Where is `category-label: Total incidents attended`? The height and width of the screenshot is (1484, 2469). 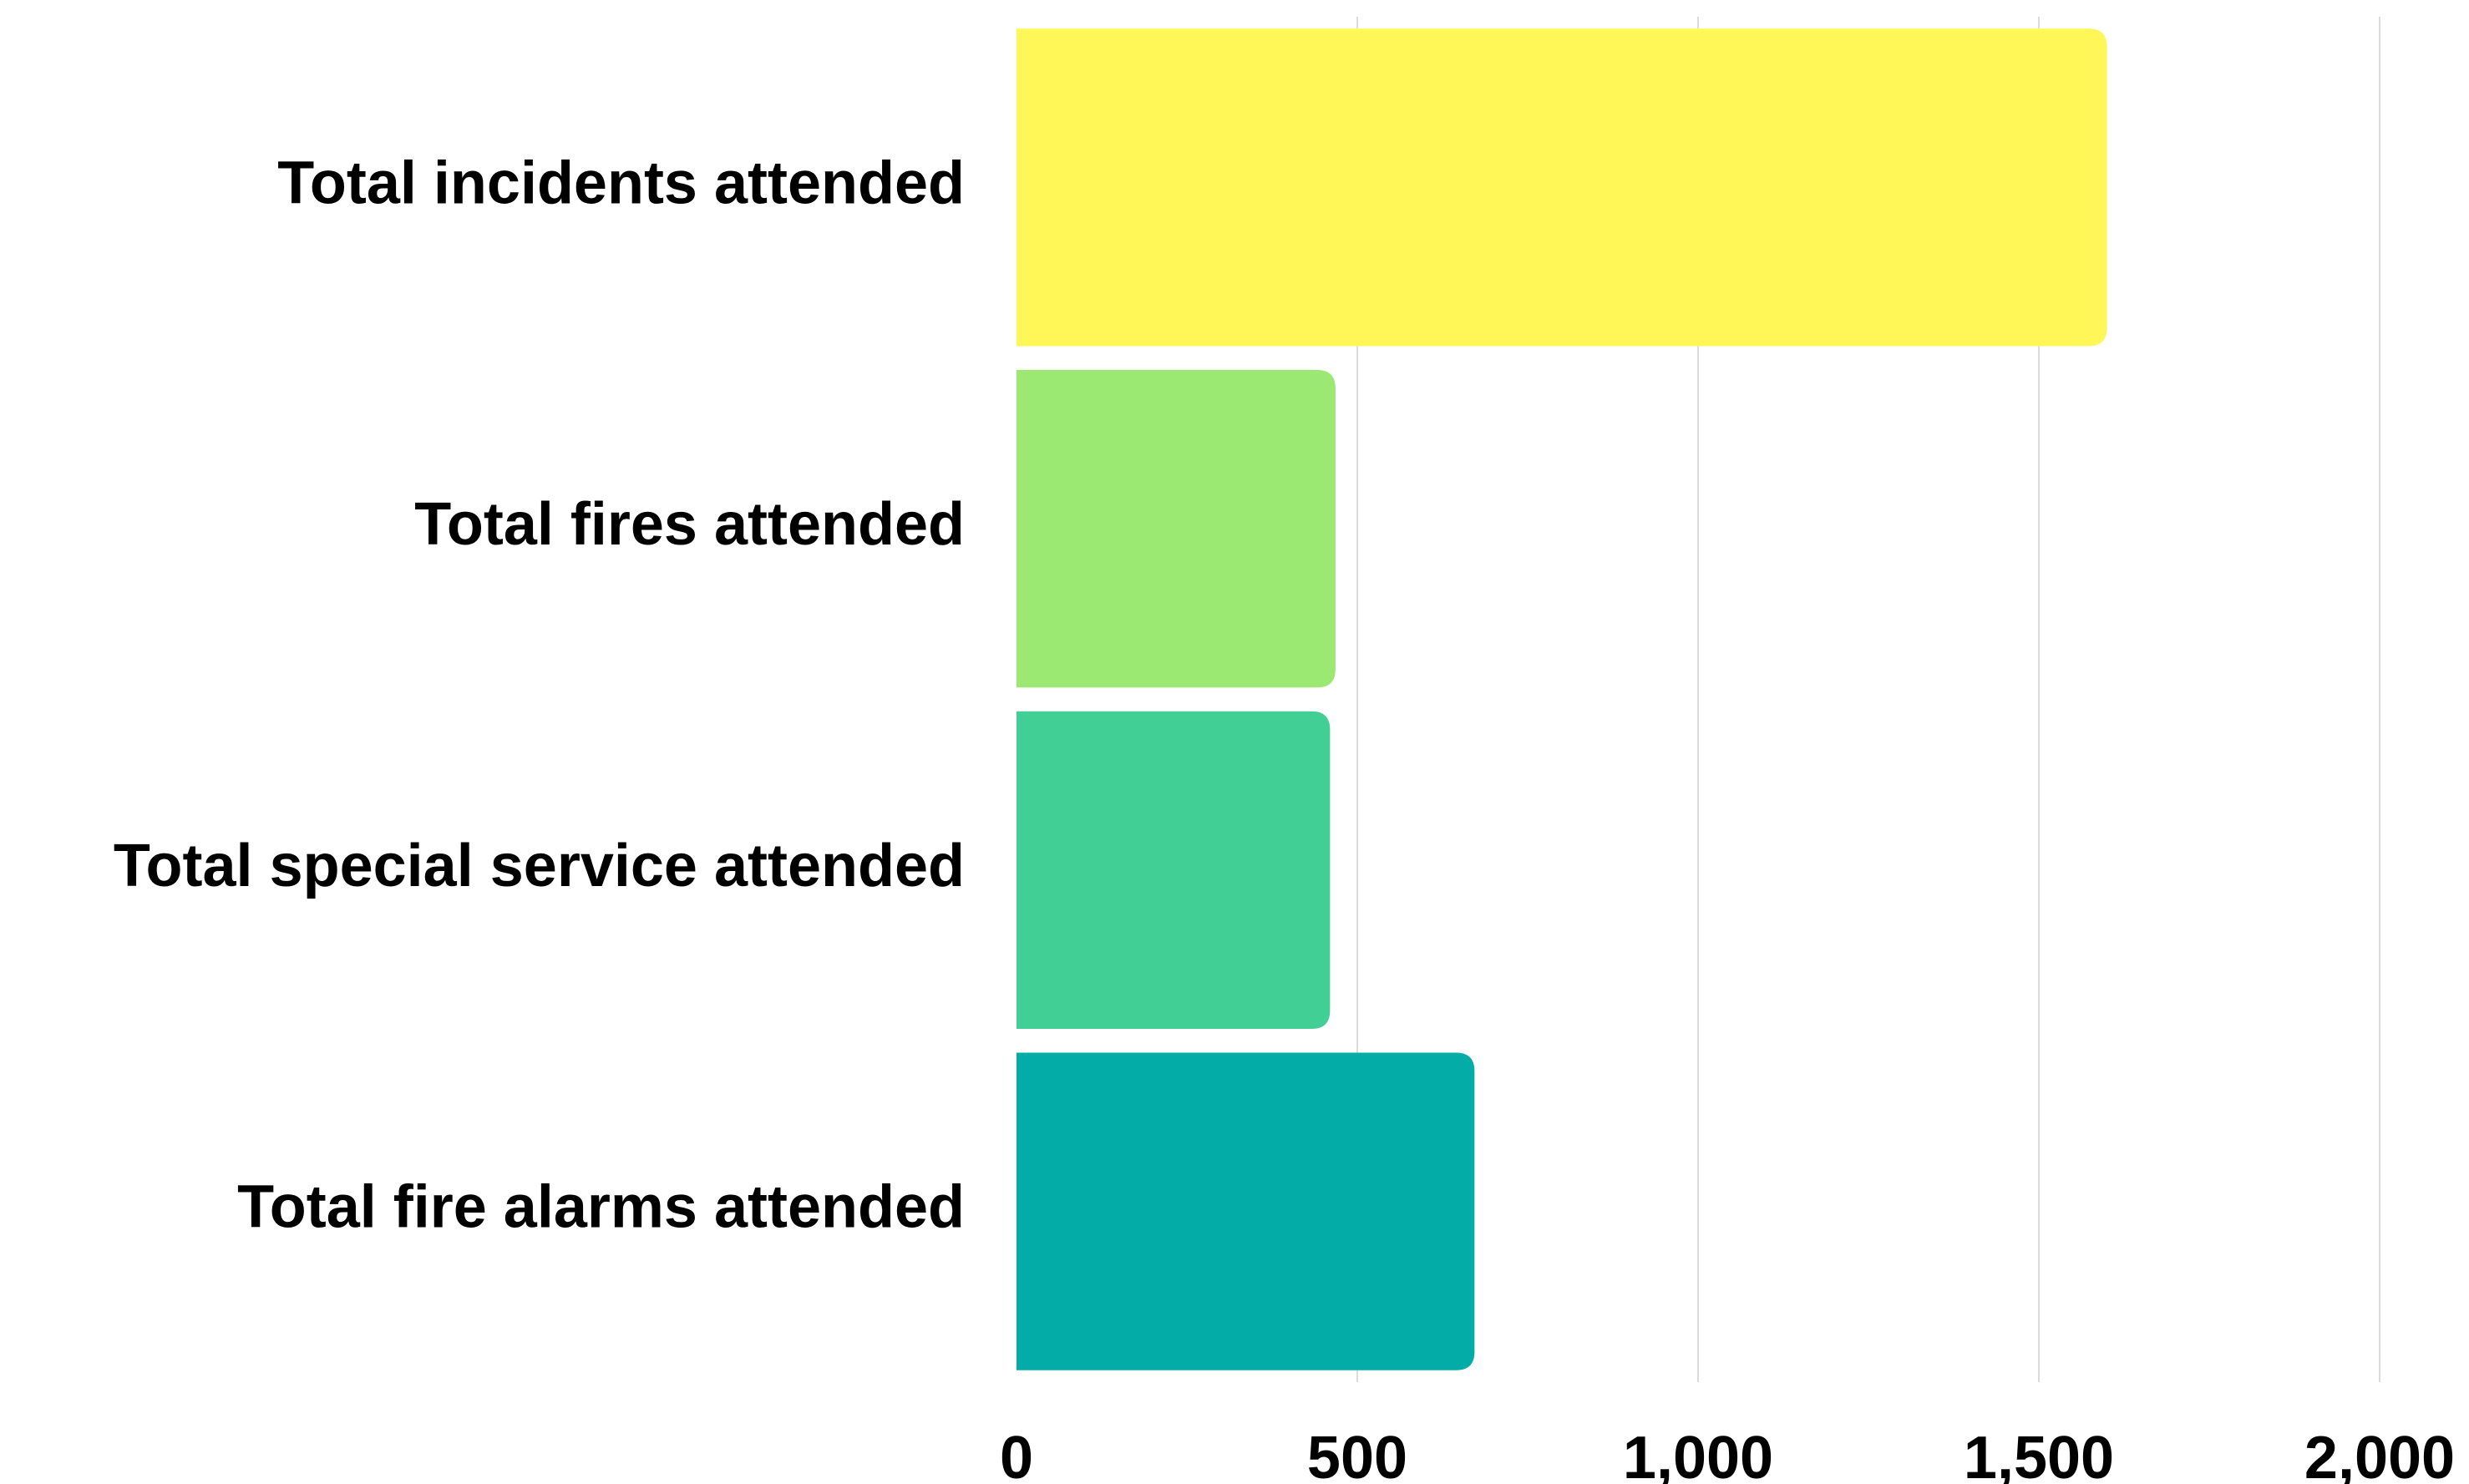
category-label: Total incidents attended is located at coordinates (621, 183).